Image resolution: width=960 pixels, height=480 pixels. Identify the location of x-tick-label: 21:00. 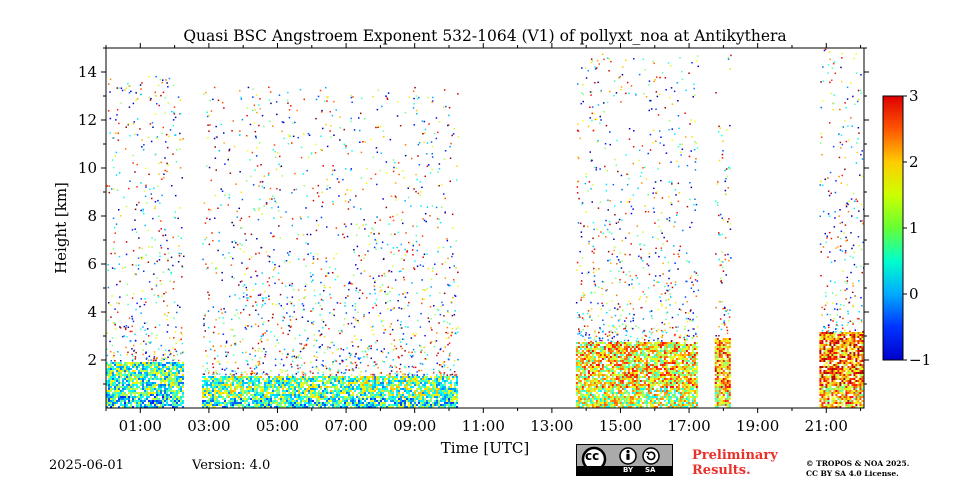
(826, 426).